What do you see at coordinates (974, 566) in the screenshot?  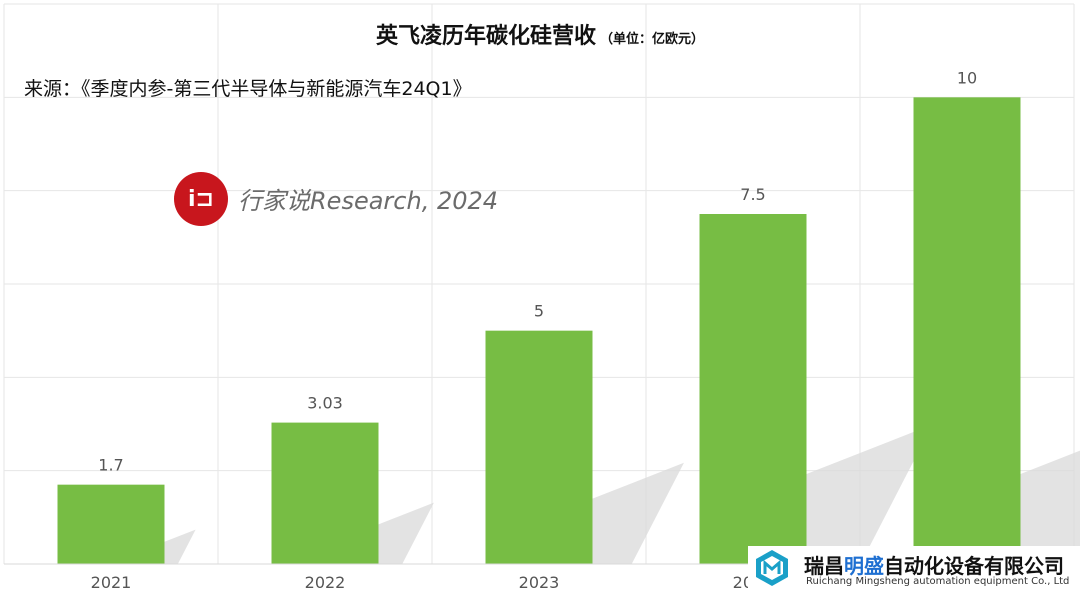 I see `company-name-suffix: 自动化设备有限公司` at bounding box center [974, 566].